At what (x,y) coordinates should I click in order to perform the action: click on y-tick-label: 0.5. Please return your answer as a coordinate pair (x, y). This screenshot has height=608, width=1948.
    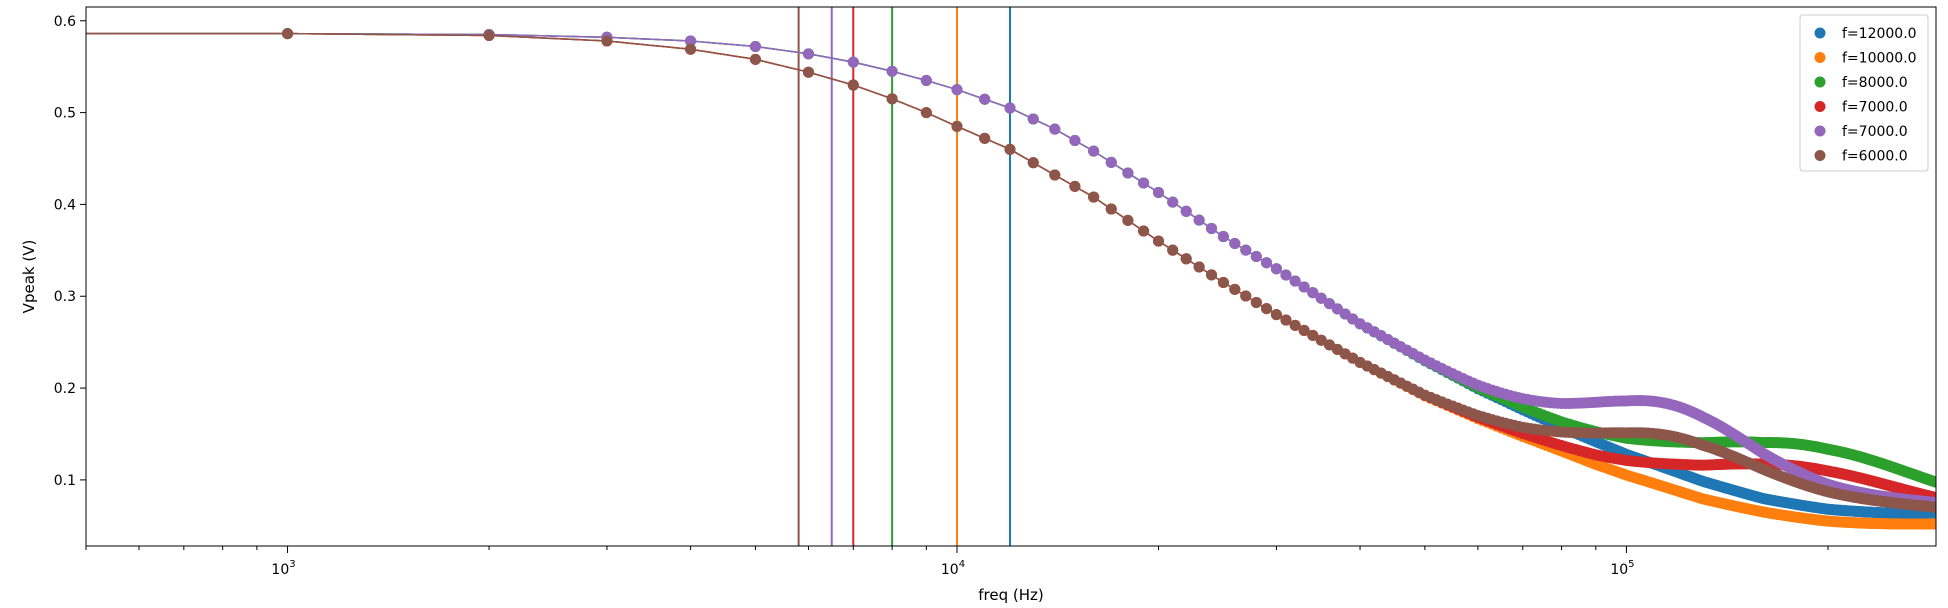
    Looking at the image, I should click on (65, 114).